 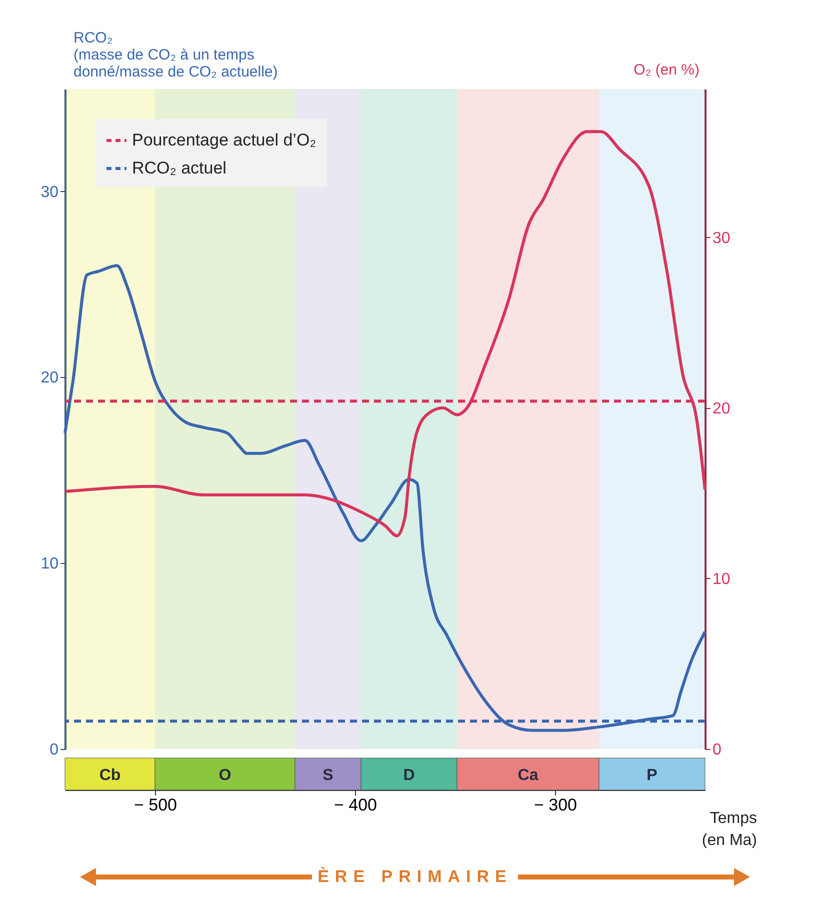 I want to click on band-label: P, so click(x=652, y=775).